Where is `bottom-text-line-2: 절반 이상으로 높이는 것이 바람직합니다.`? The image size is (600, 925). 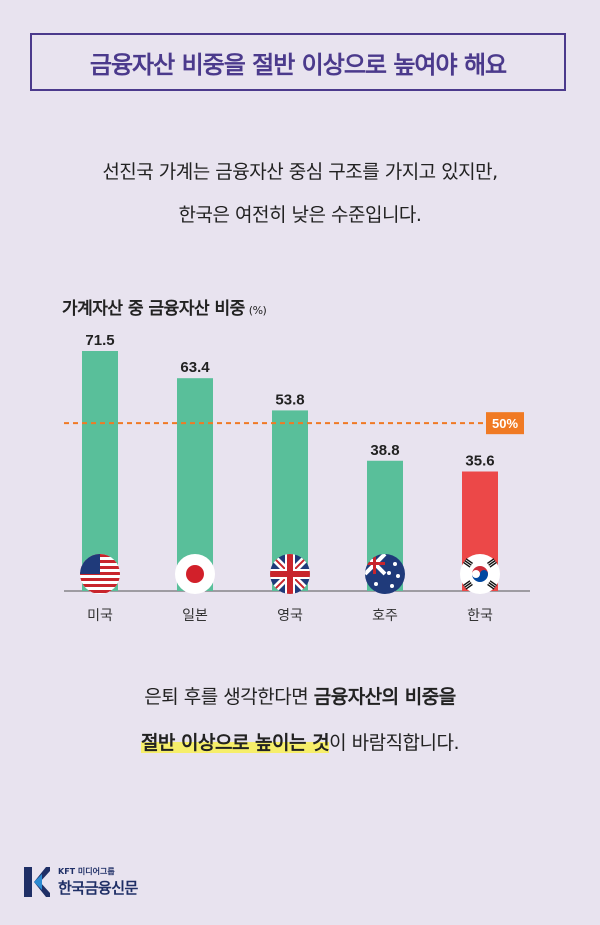 bottom-text-line-2: 절반 이상으로 높이는 것이 바람직합니다. is located at coordinates (300, 741).